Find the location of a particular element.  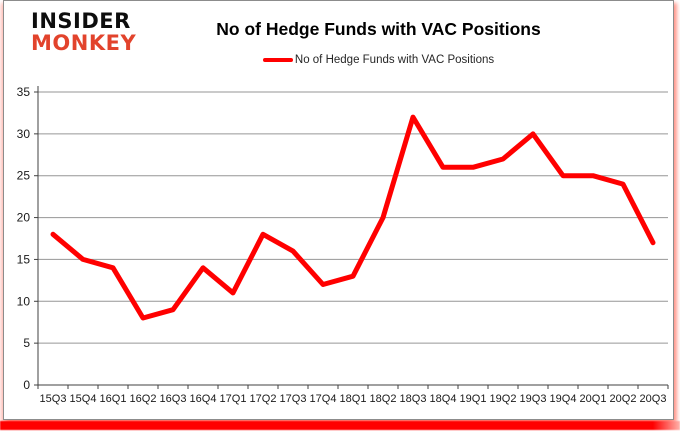

x-axis-label: 15Q4 is located at coordinates (83, 399).